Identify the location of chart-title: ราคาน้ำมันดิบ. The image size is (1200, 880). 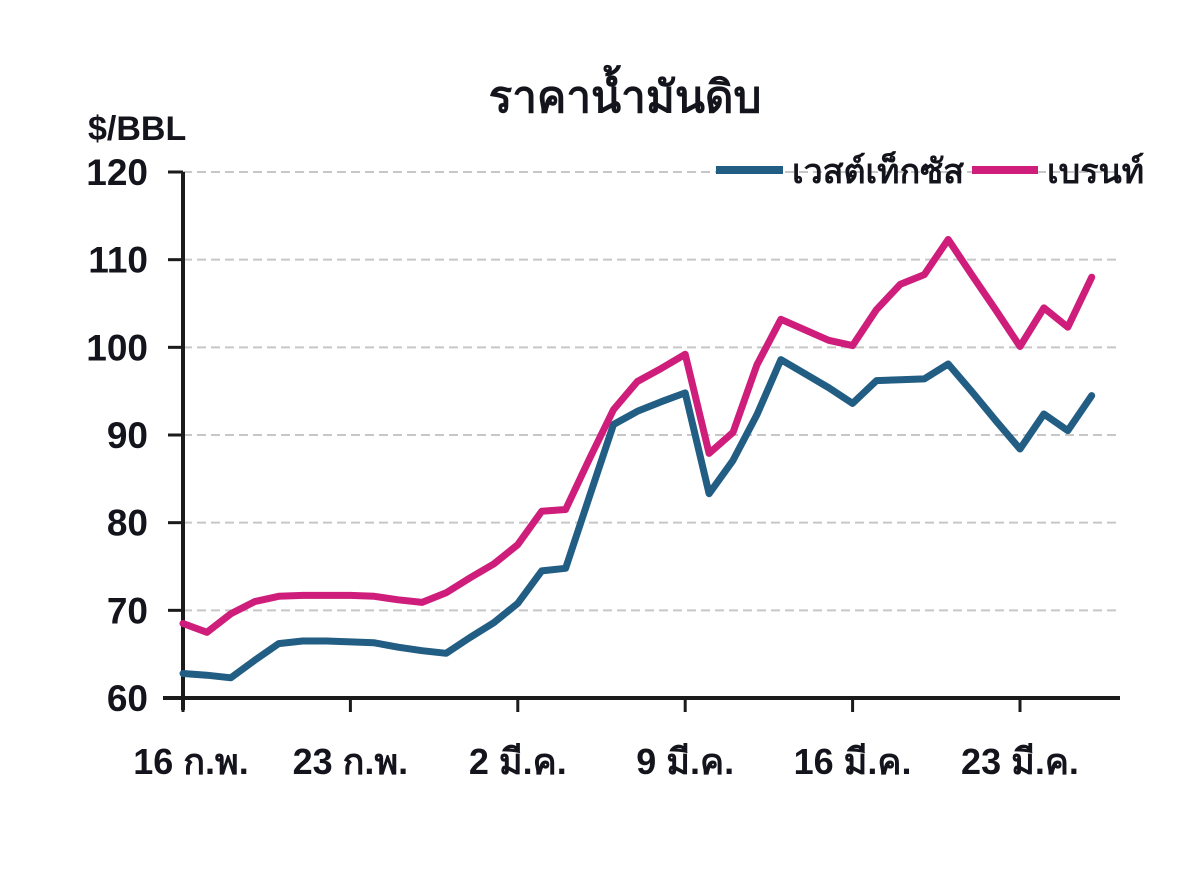
(625, 93).